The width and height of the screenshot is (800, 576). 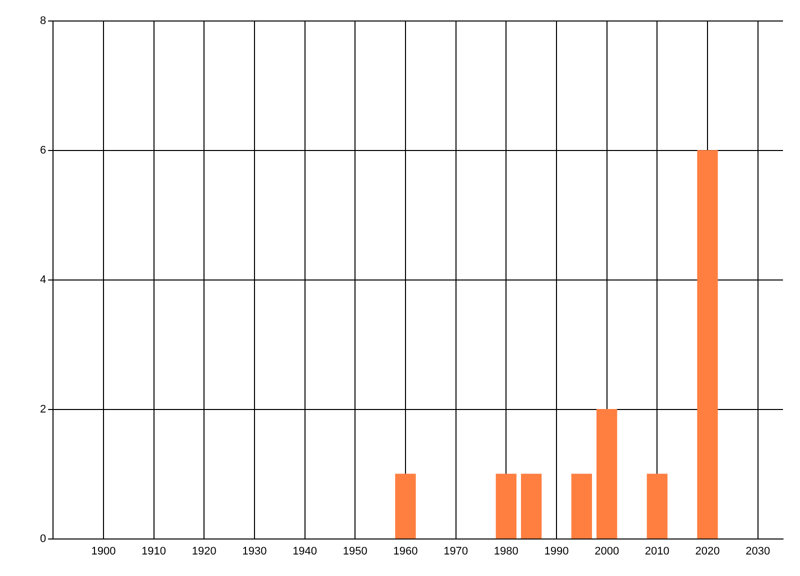 I want to click on x-tick-label: 1940, so click(x=305, y=551).